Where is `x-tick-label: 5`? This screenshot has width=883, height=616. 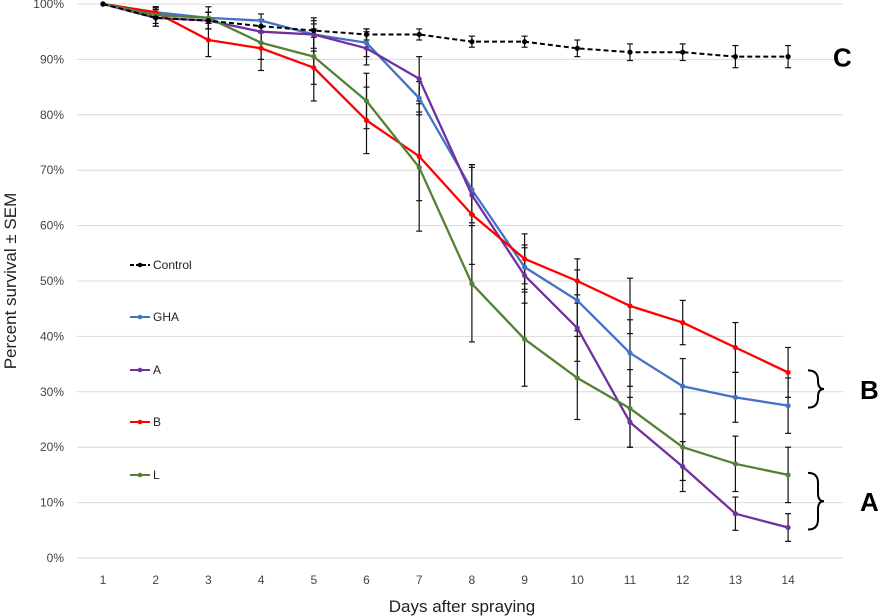
x-tick-label: 5 is located at coordinates (313, 580).